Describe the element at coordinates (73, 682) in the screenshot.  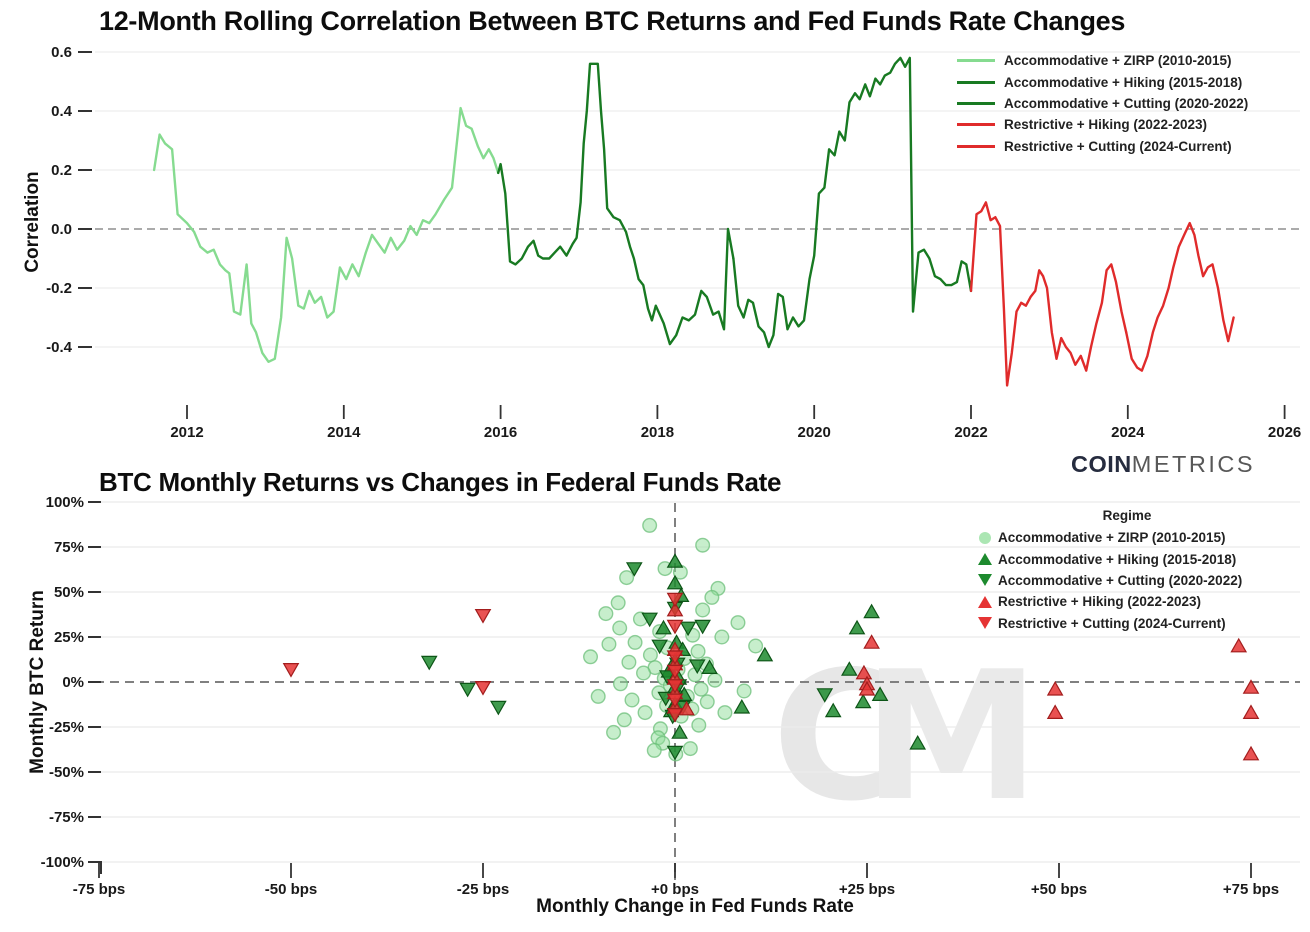
I see `tick-label: 0%` at that location.